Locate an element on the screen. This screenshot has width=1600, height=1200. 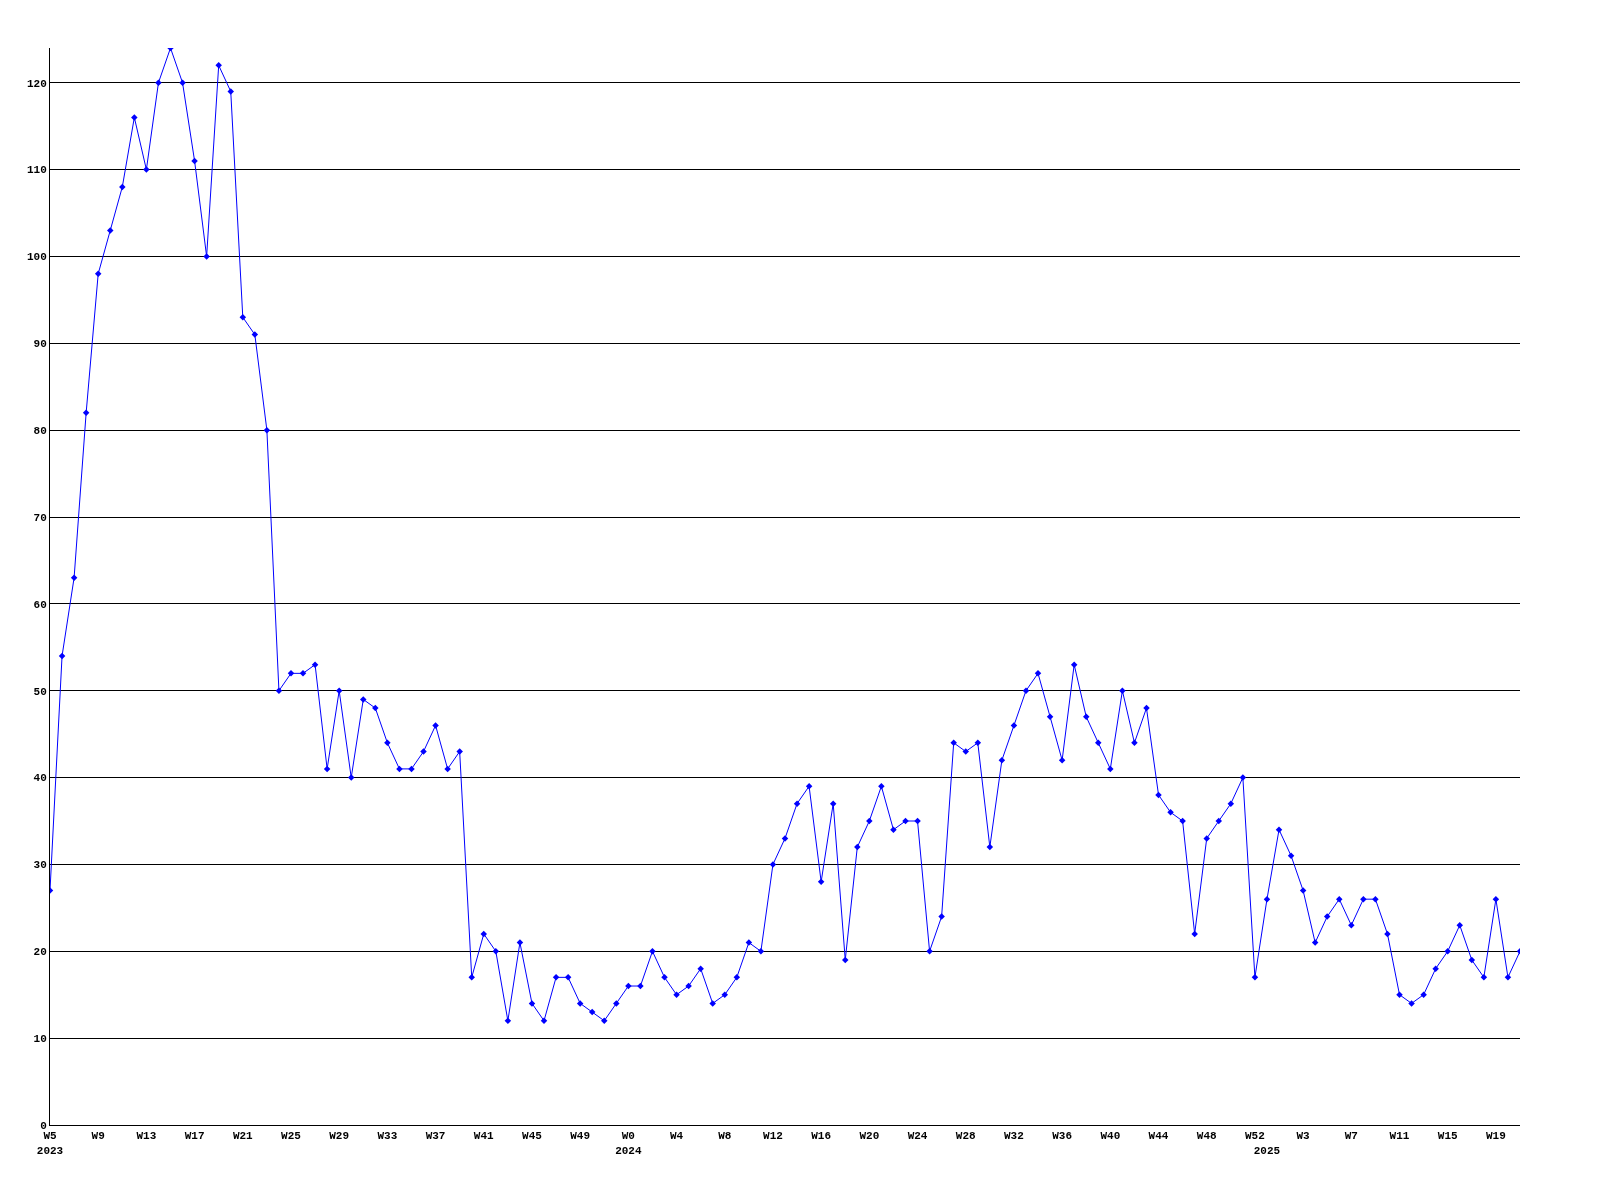
x-tick-label: W48 is located at coordinates (1207, 1136).